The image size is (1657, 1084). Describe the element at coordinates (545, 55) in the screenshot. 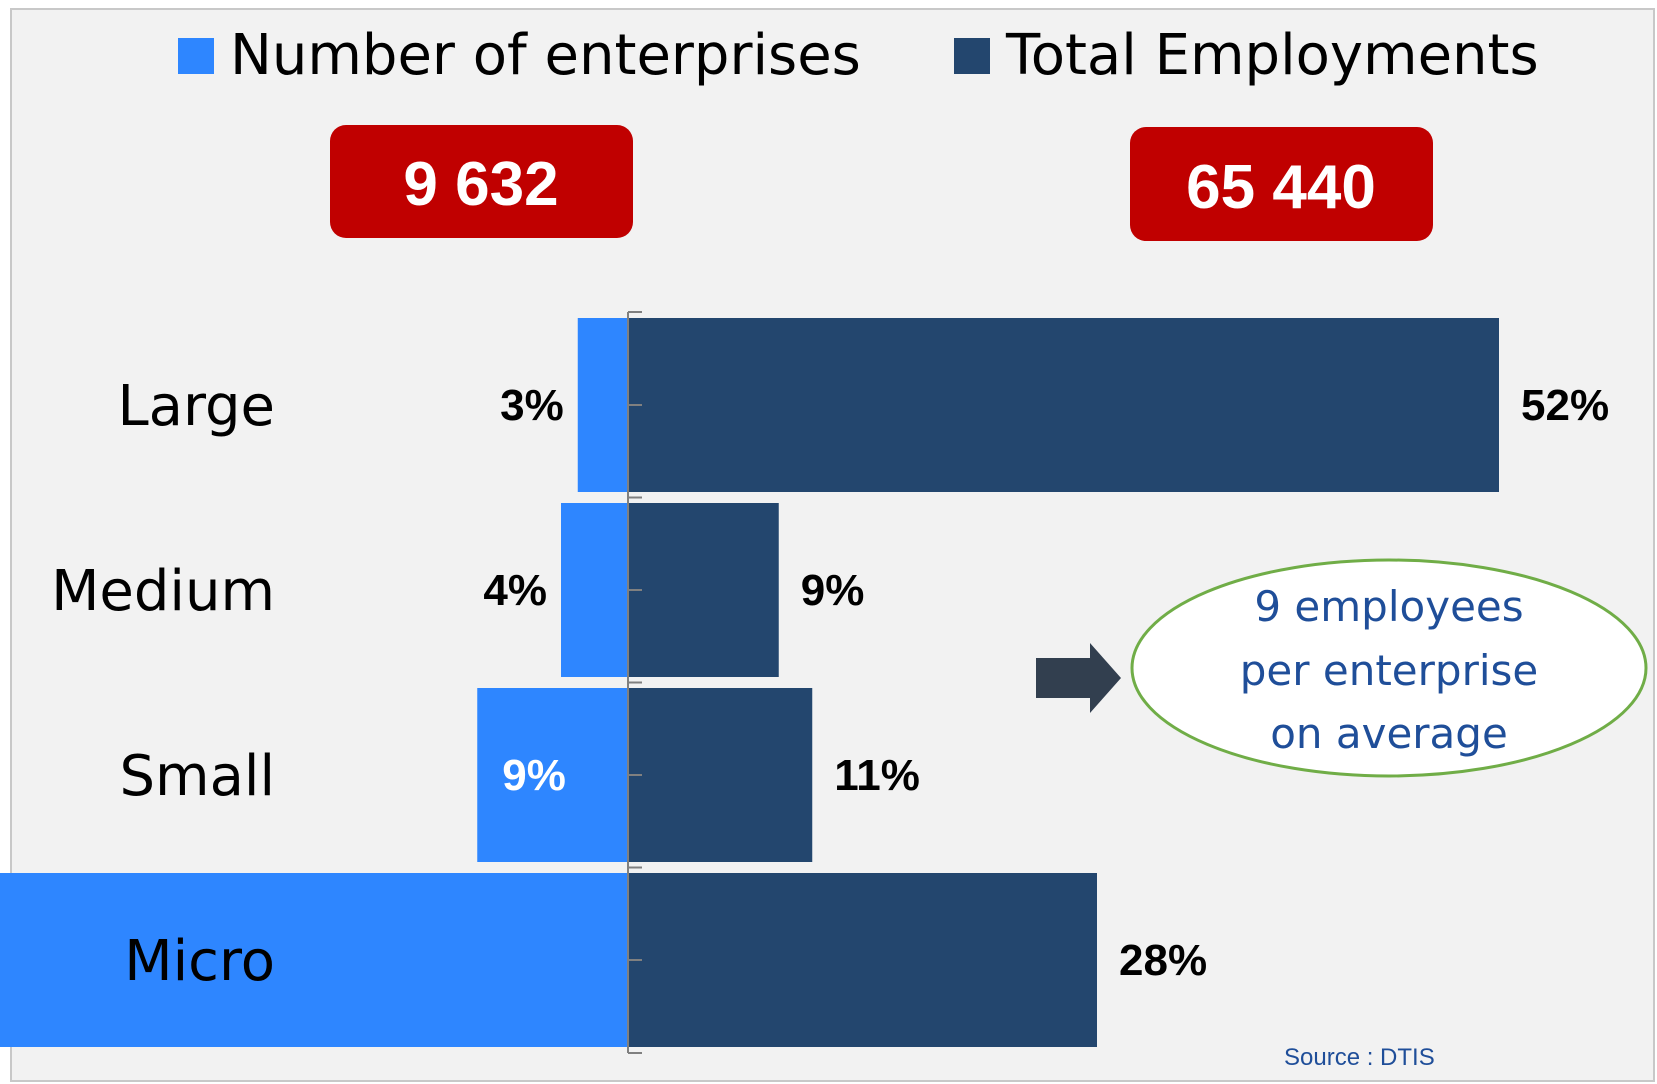

I see `legend-label-enterprises: Number of enterprises` at that location.